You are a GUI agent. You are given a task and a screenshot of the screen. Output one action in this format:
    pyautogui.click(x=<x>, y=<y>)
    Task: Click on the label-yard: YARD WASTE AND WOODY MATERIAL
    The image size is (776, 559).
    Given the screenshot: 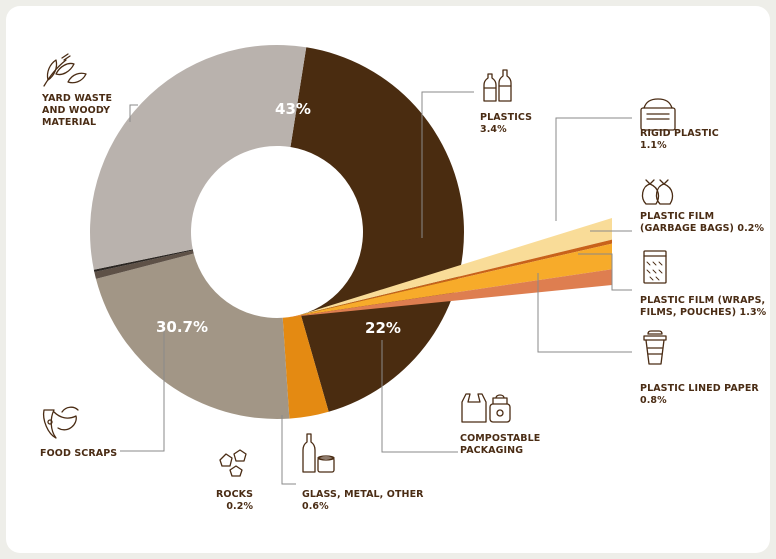 What is the action you would take?
    pyautogui.click(x=77, y=110)
    